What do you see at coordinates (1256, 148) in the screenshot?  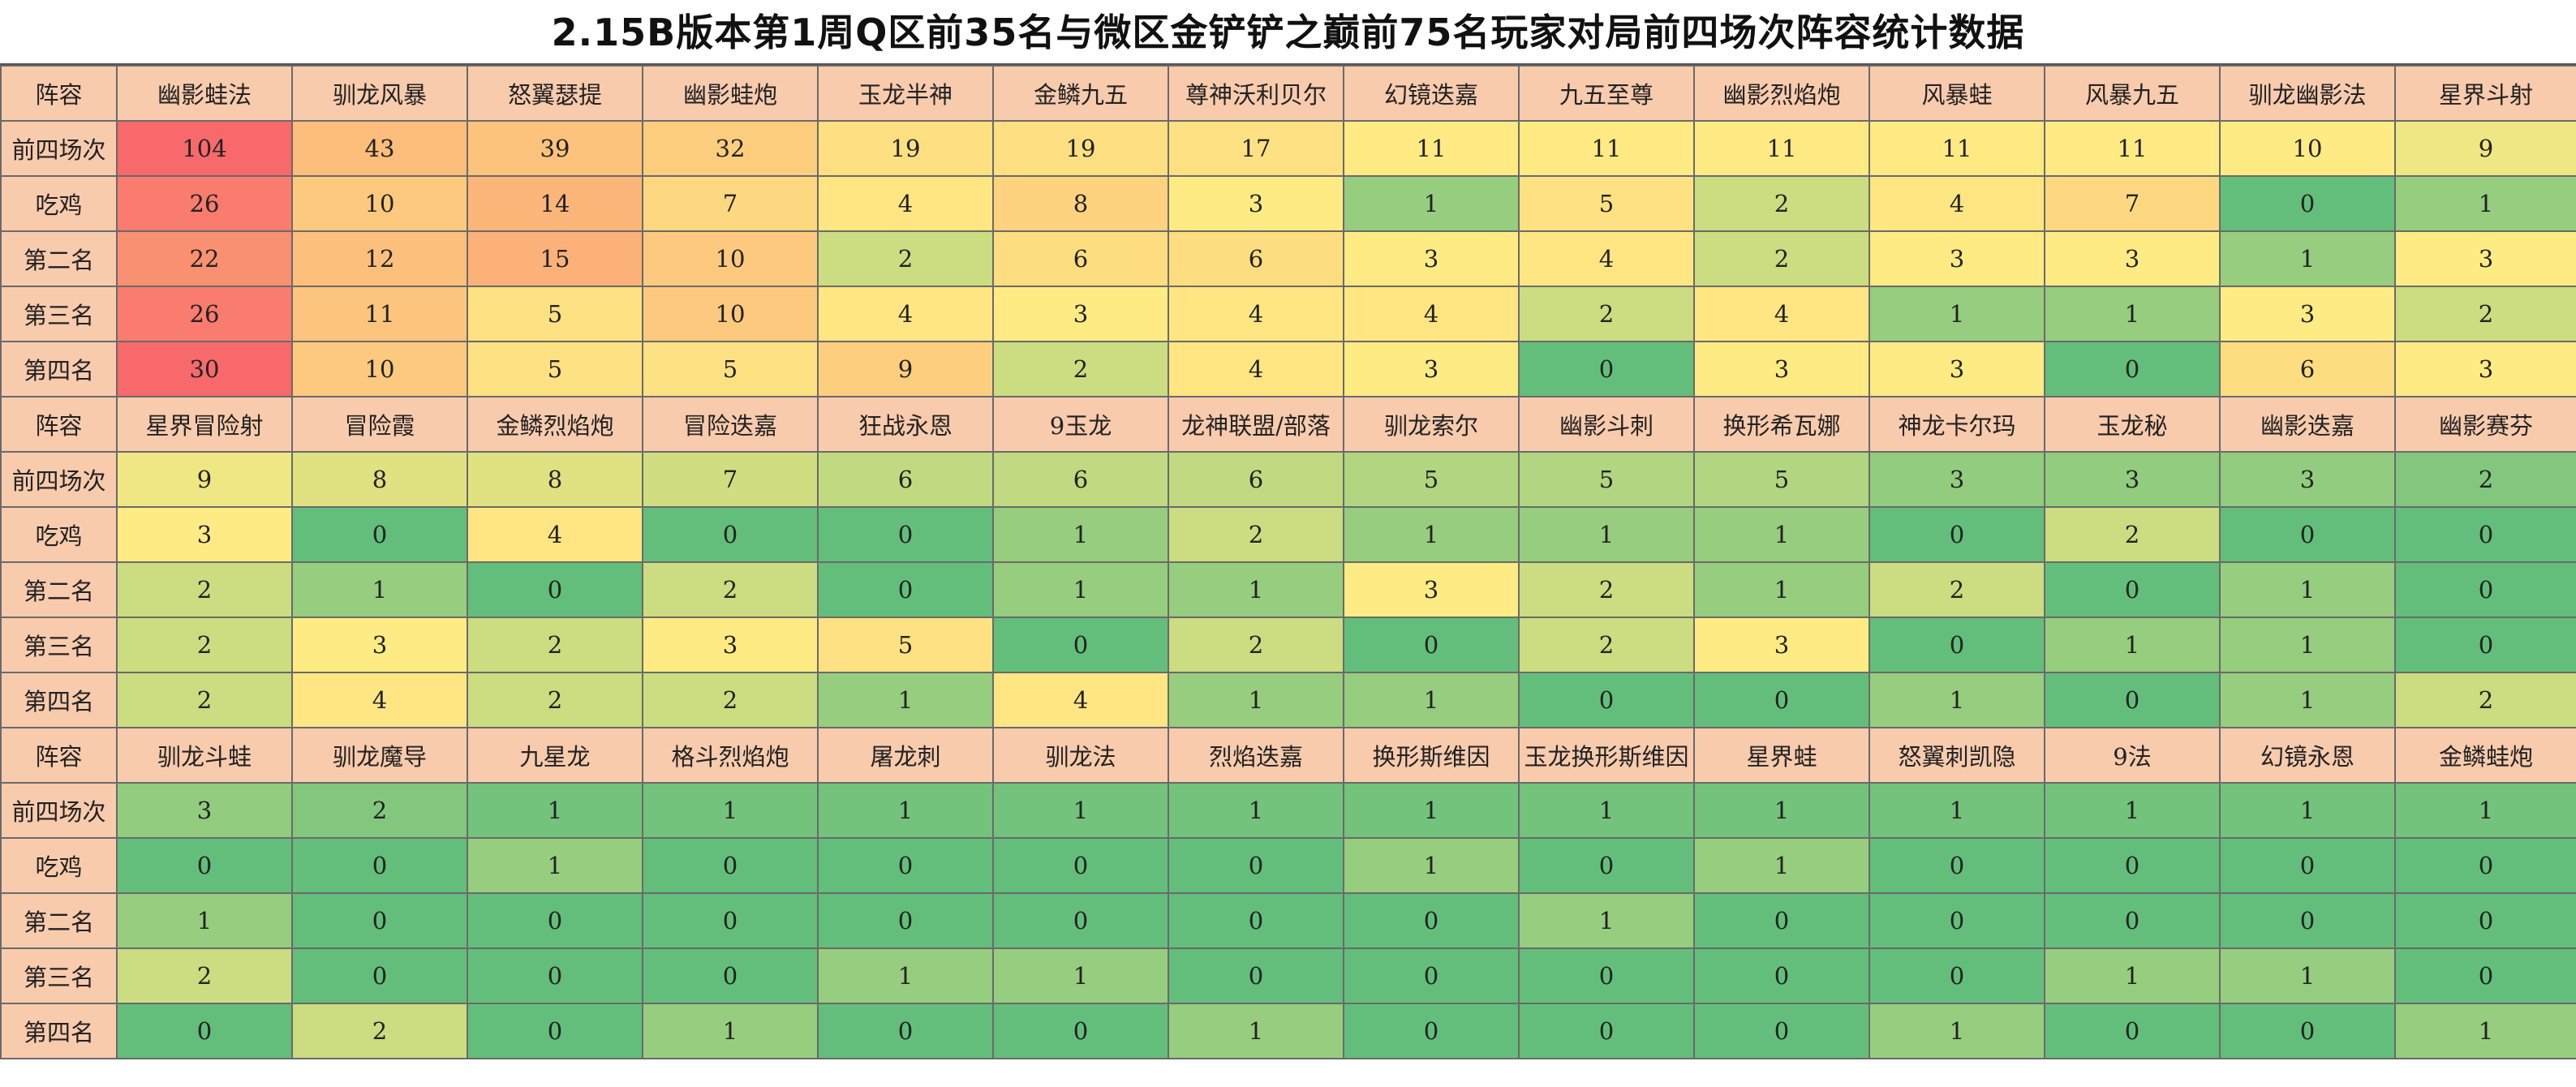 I see `value-cell: 17` at bounding box center [1256, 148].